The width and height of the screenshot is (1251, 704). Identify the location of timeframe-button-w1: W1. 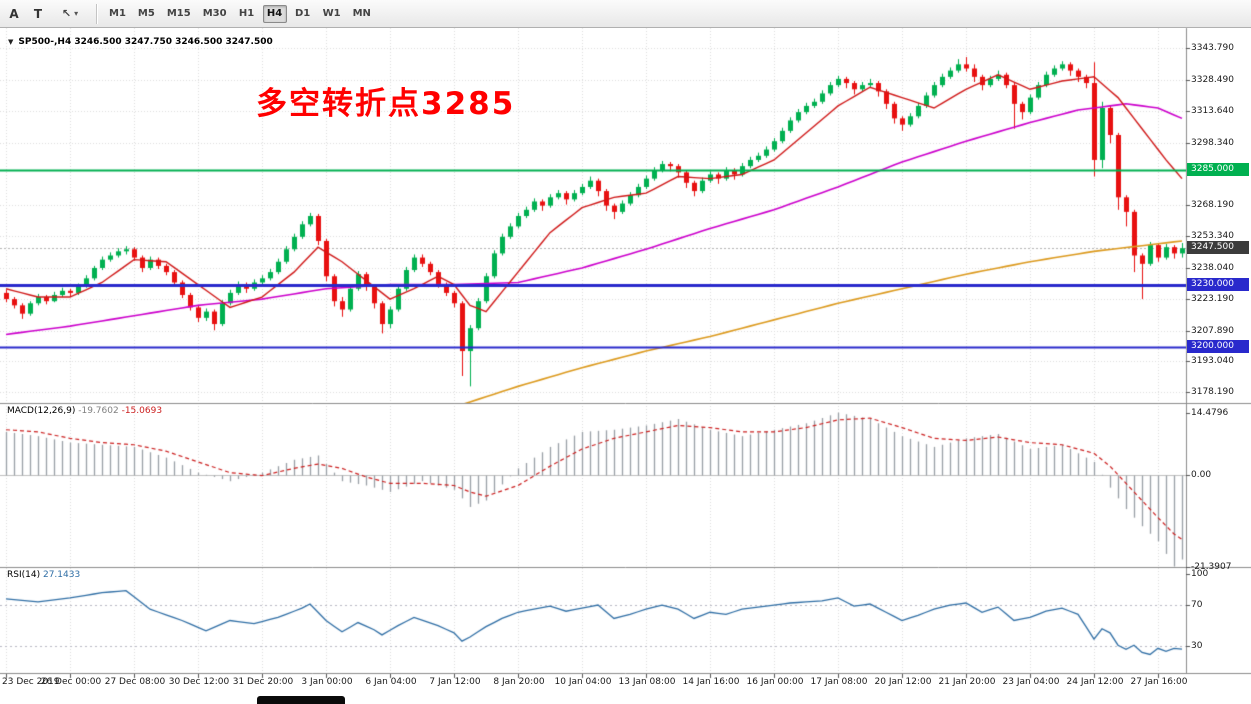
(332, 14).